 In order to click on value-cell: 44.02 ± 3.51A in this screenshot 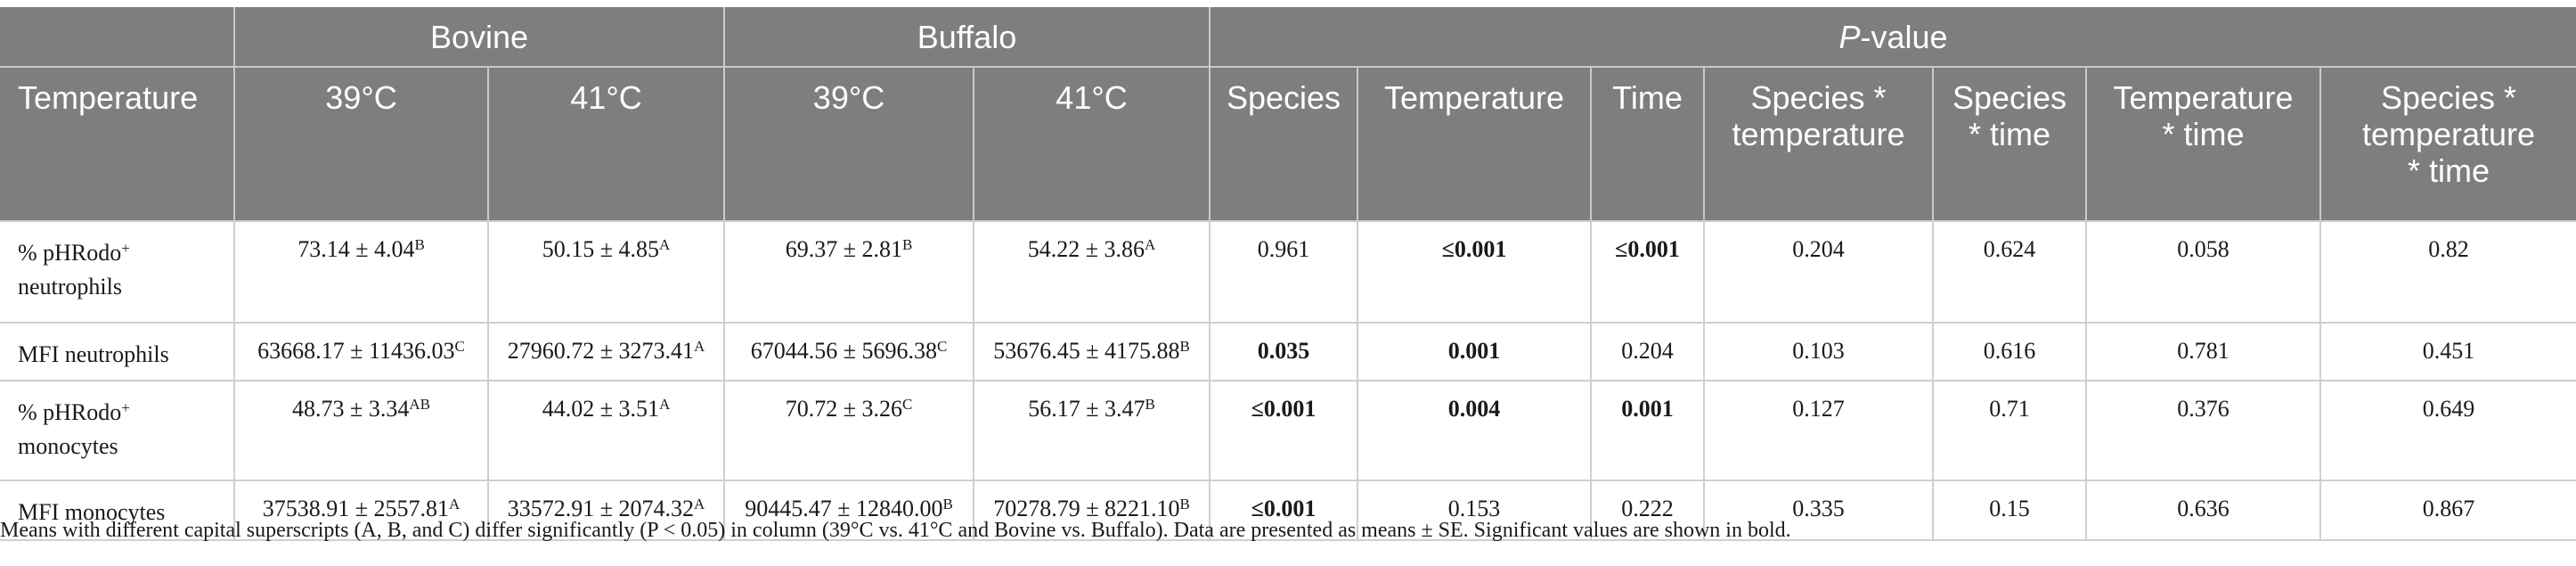, I will do `click(605, 431)`.